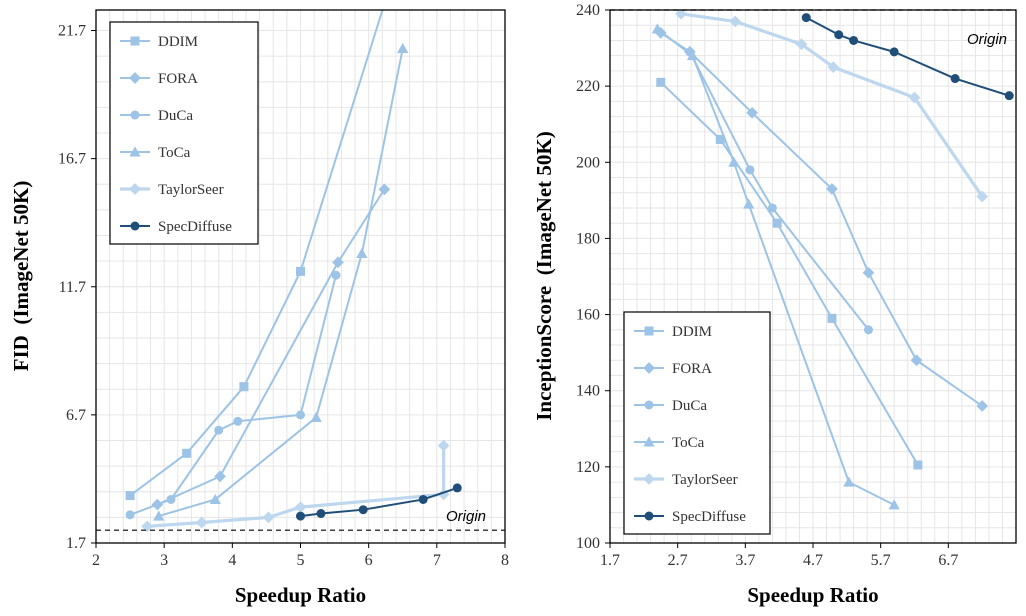 The image size is (1026, 616). Describe the element at coordinates (21, 276) in the screenshot. I see `fid-y-axis-title: FID (ImageNet 50K)` at that location.